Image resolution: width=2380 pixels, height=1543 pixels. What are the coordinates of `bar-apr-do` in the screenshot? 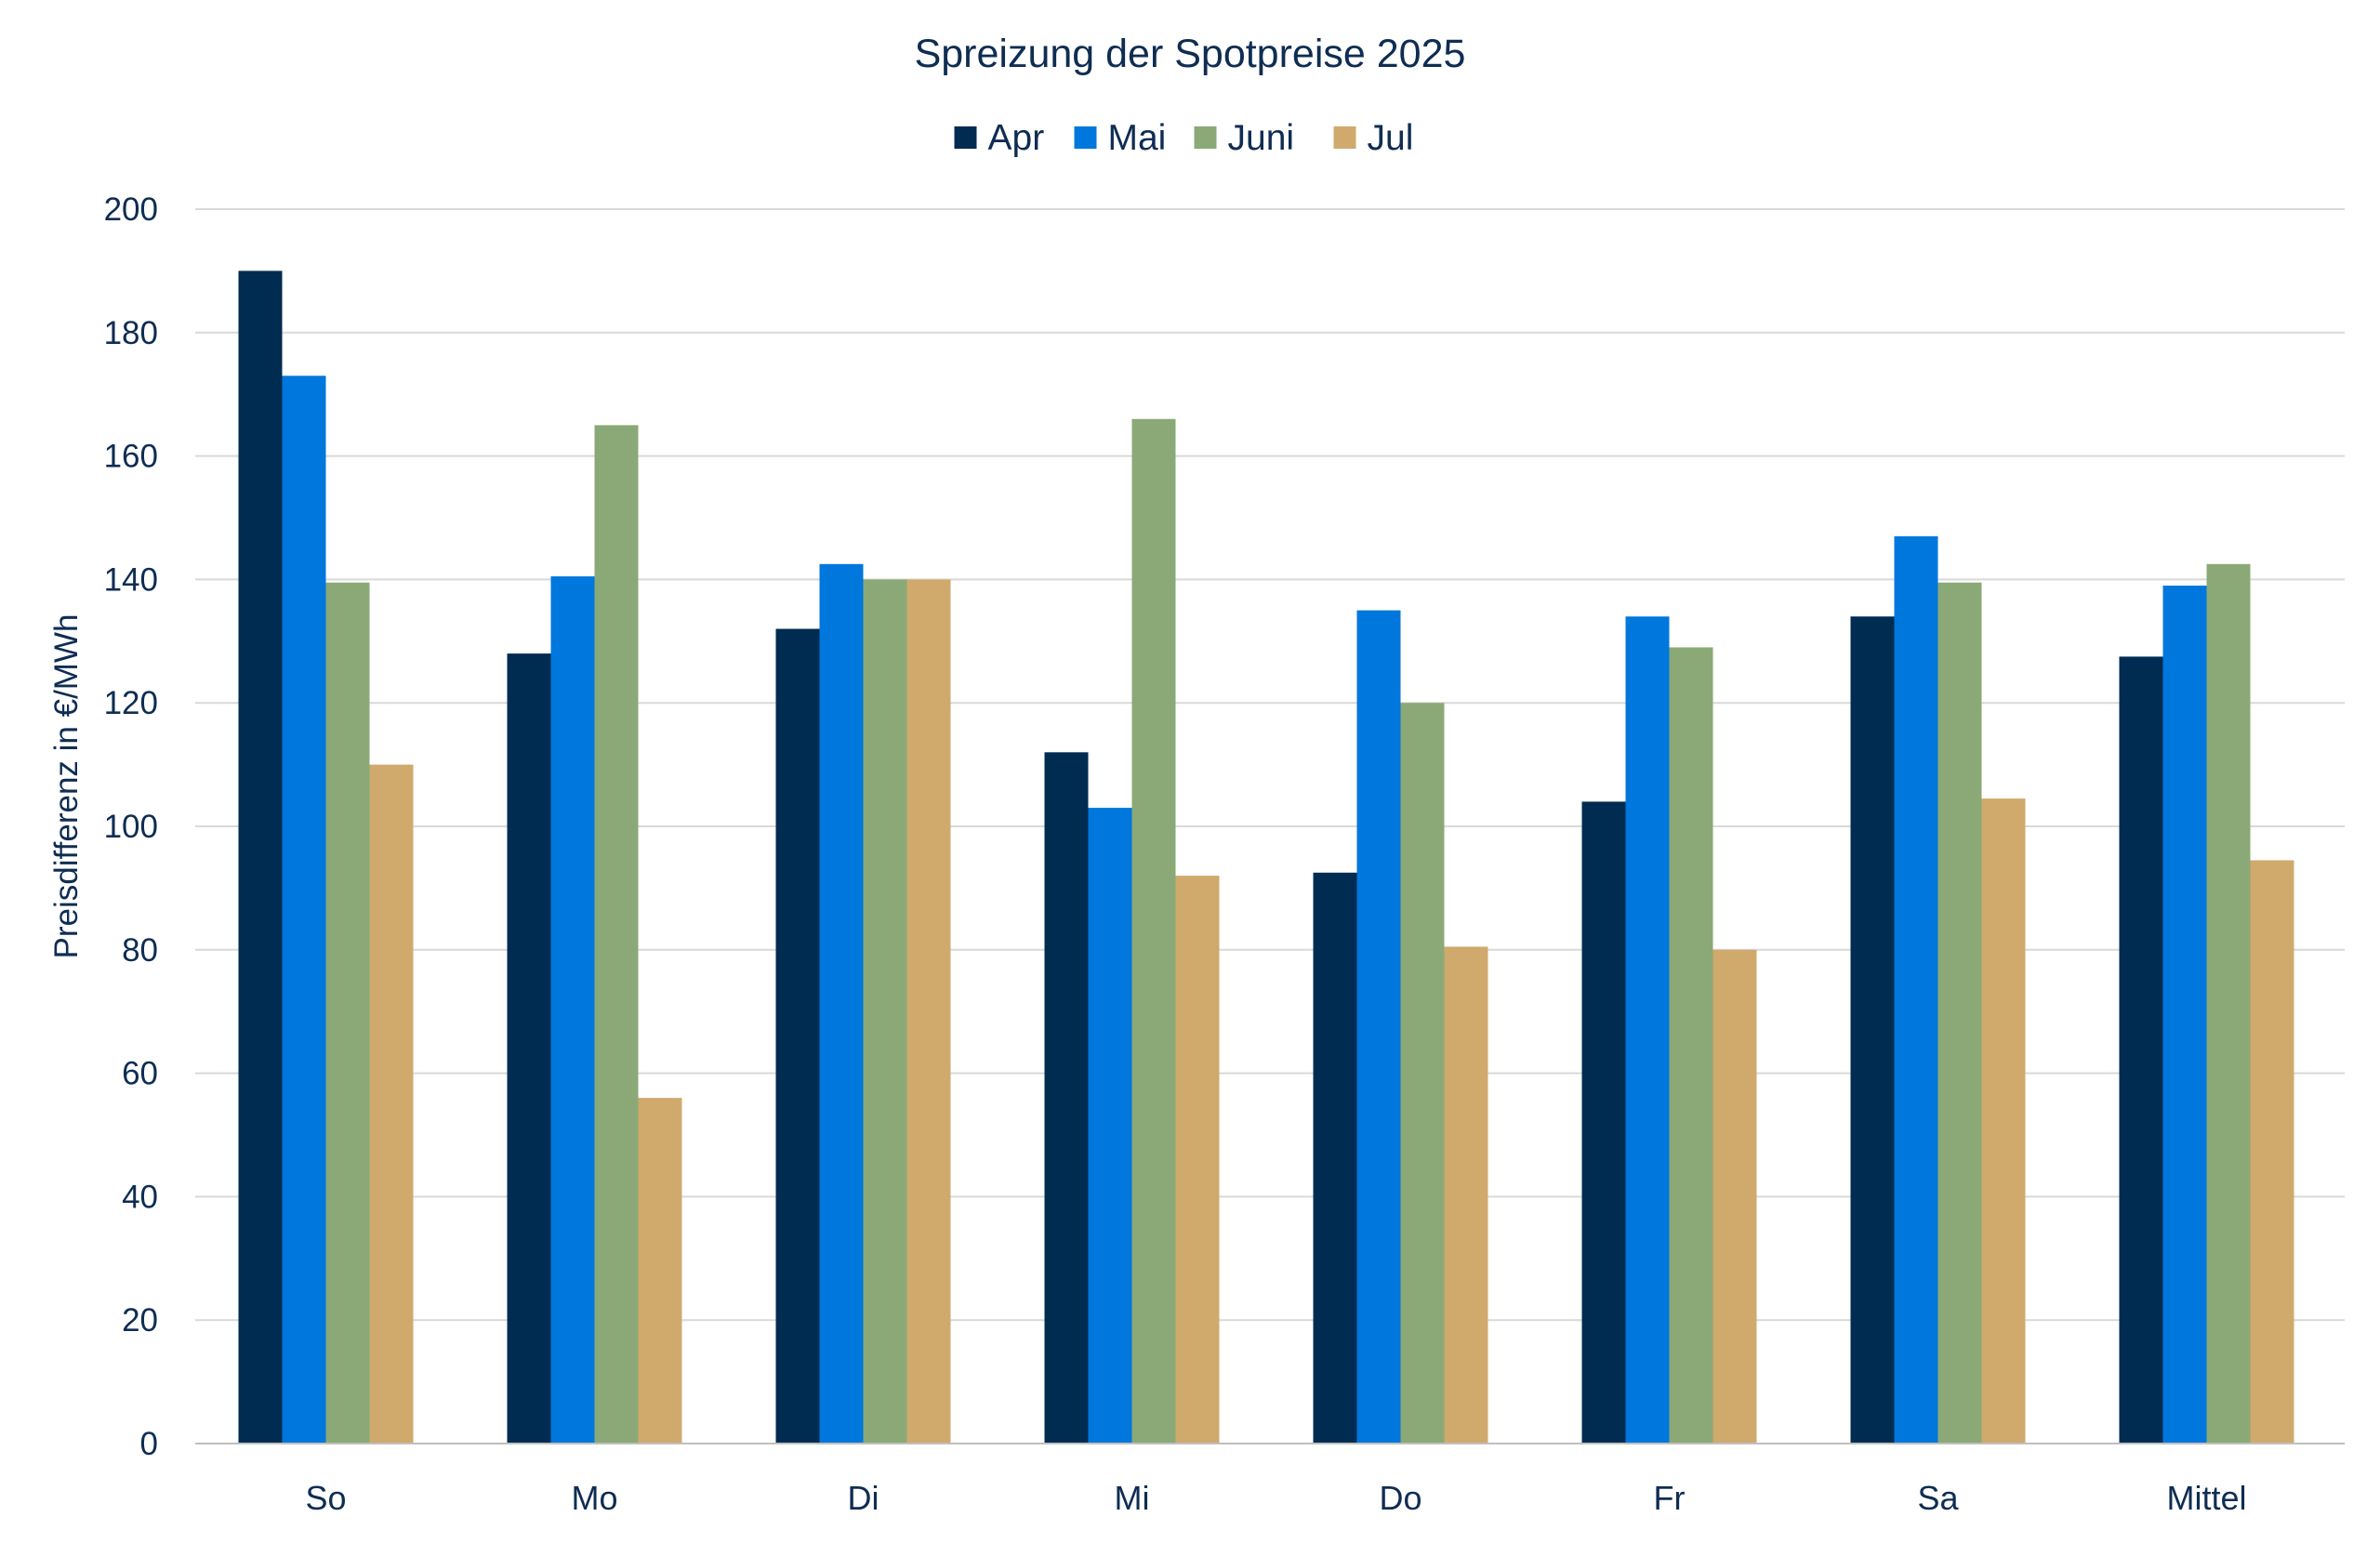 It's located at (1335, 1158).